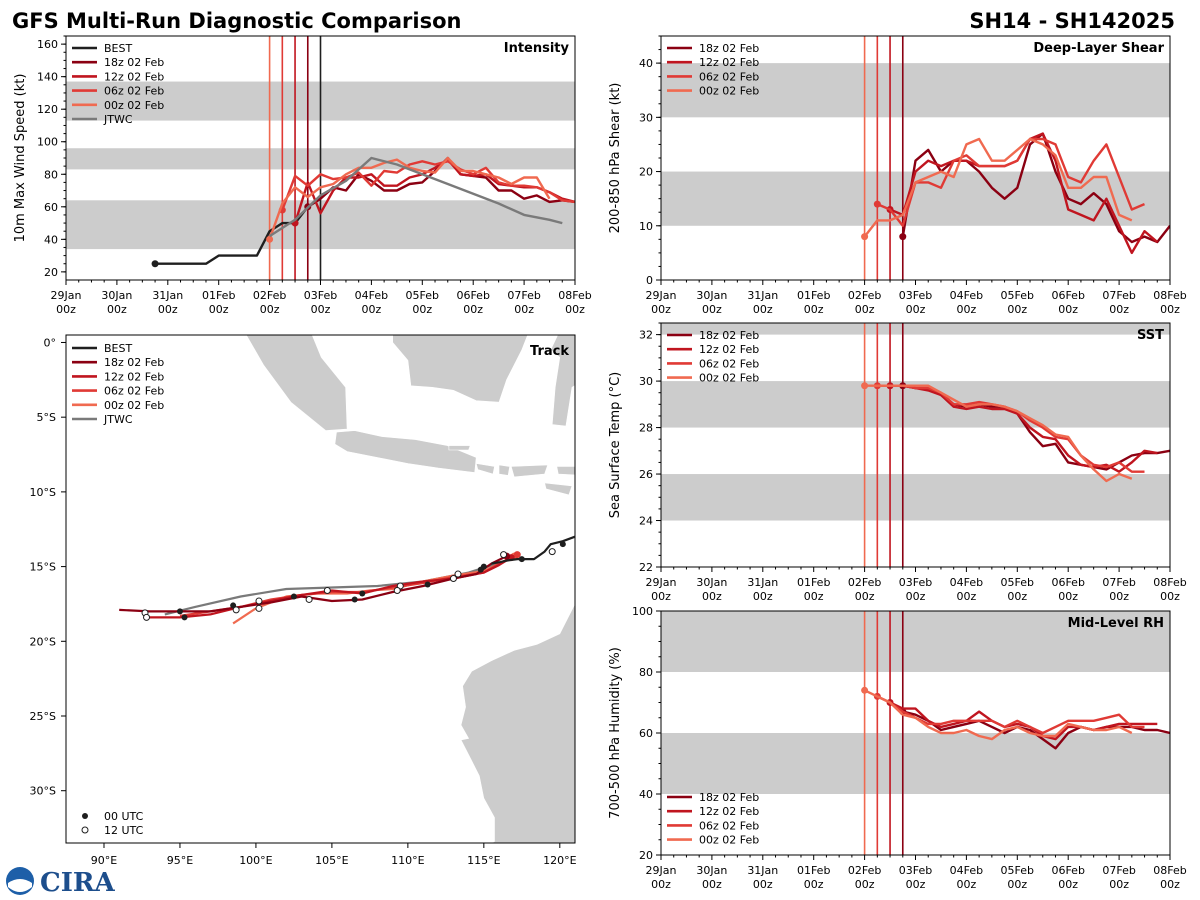 The width and height of the screenshot is (1200, 900). Describe the element at coordinates (46, 417) in the screenshot. I see `y-tick-label: 5°S` at that location.